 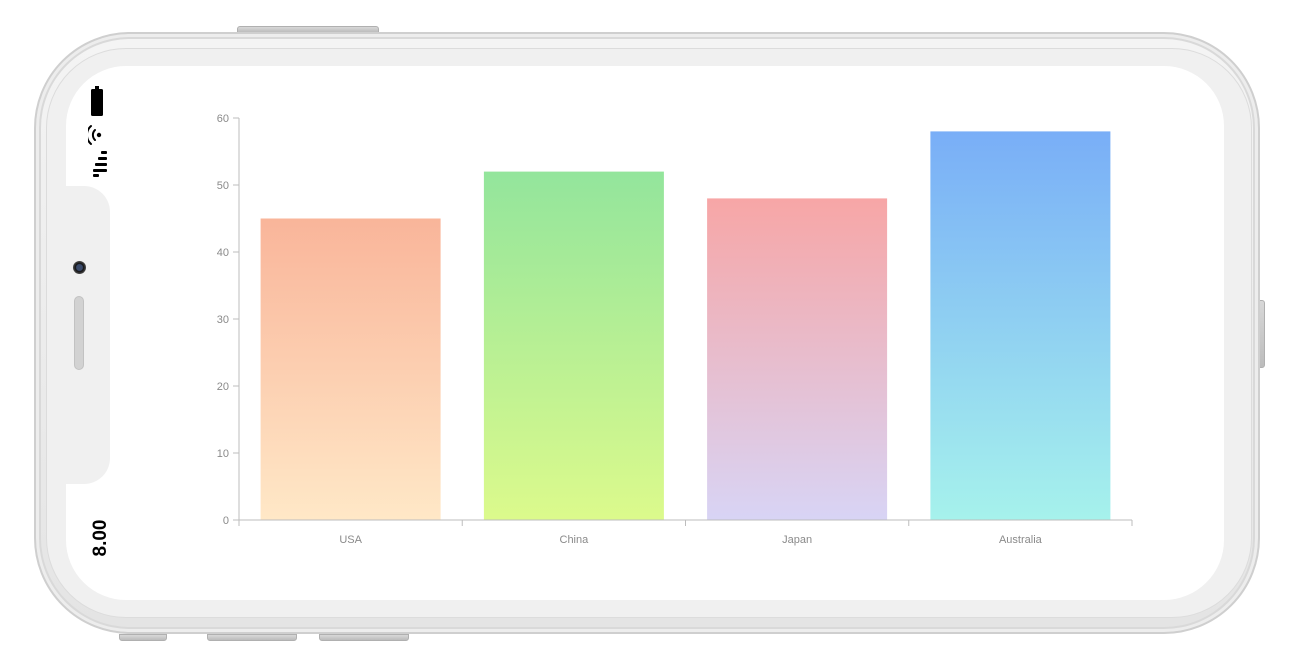 I want to click on x-tick-label: Australia, so click(x=1021, y=540).